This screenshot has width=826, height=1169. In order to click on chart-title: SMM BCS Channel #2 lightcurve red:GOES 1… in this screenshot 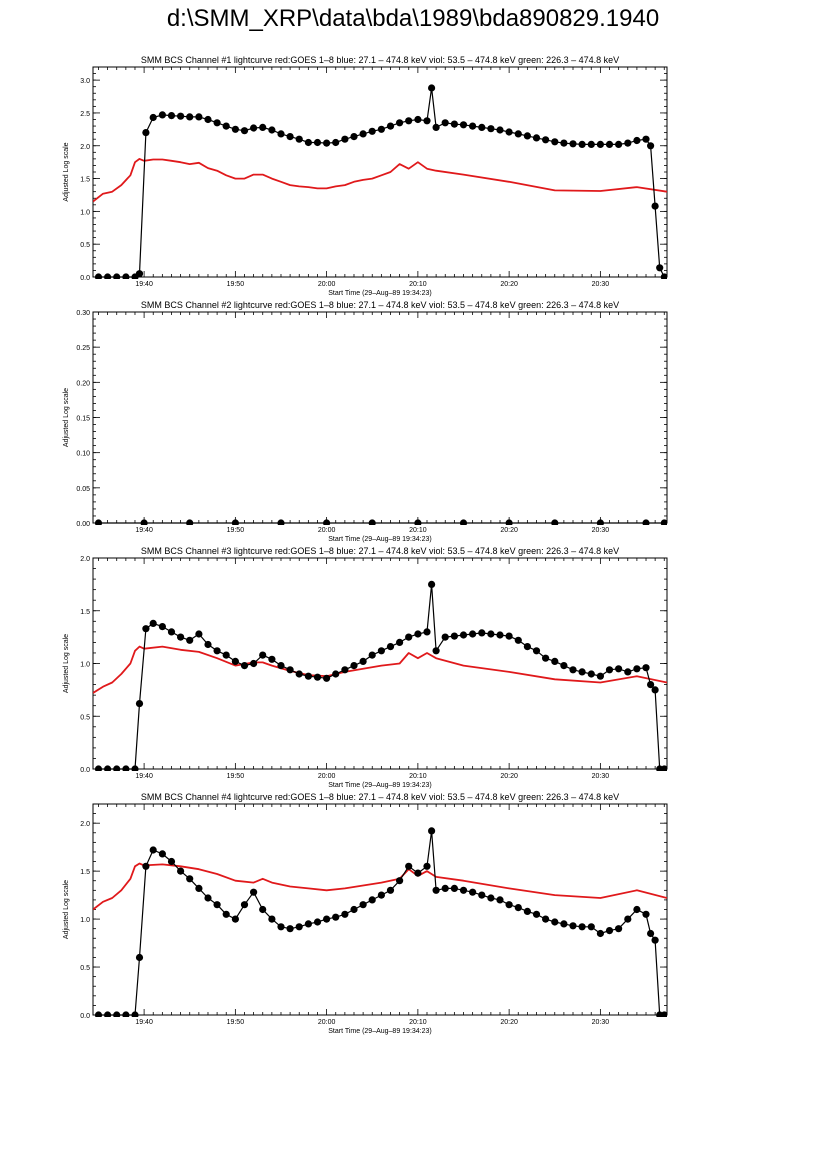, I will do `click(380, 305)`.